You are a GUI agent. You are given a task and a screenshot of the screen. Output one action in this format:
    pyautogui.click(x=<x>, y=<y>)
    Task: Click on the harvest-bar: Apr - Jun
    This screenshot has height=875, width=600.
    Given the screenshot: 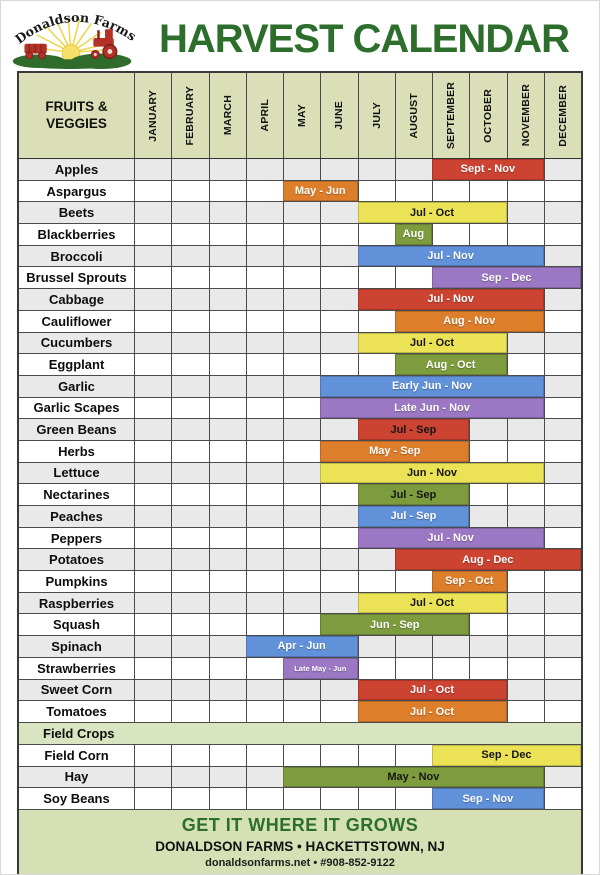 What is the action you would take?
    pyautogui.click(x=301, y=646)
    